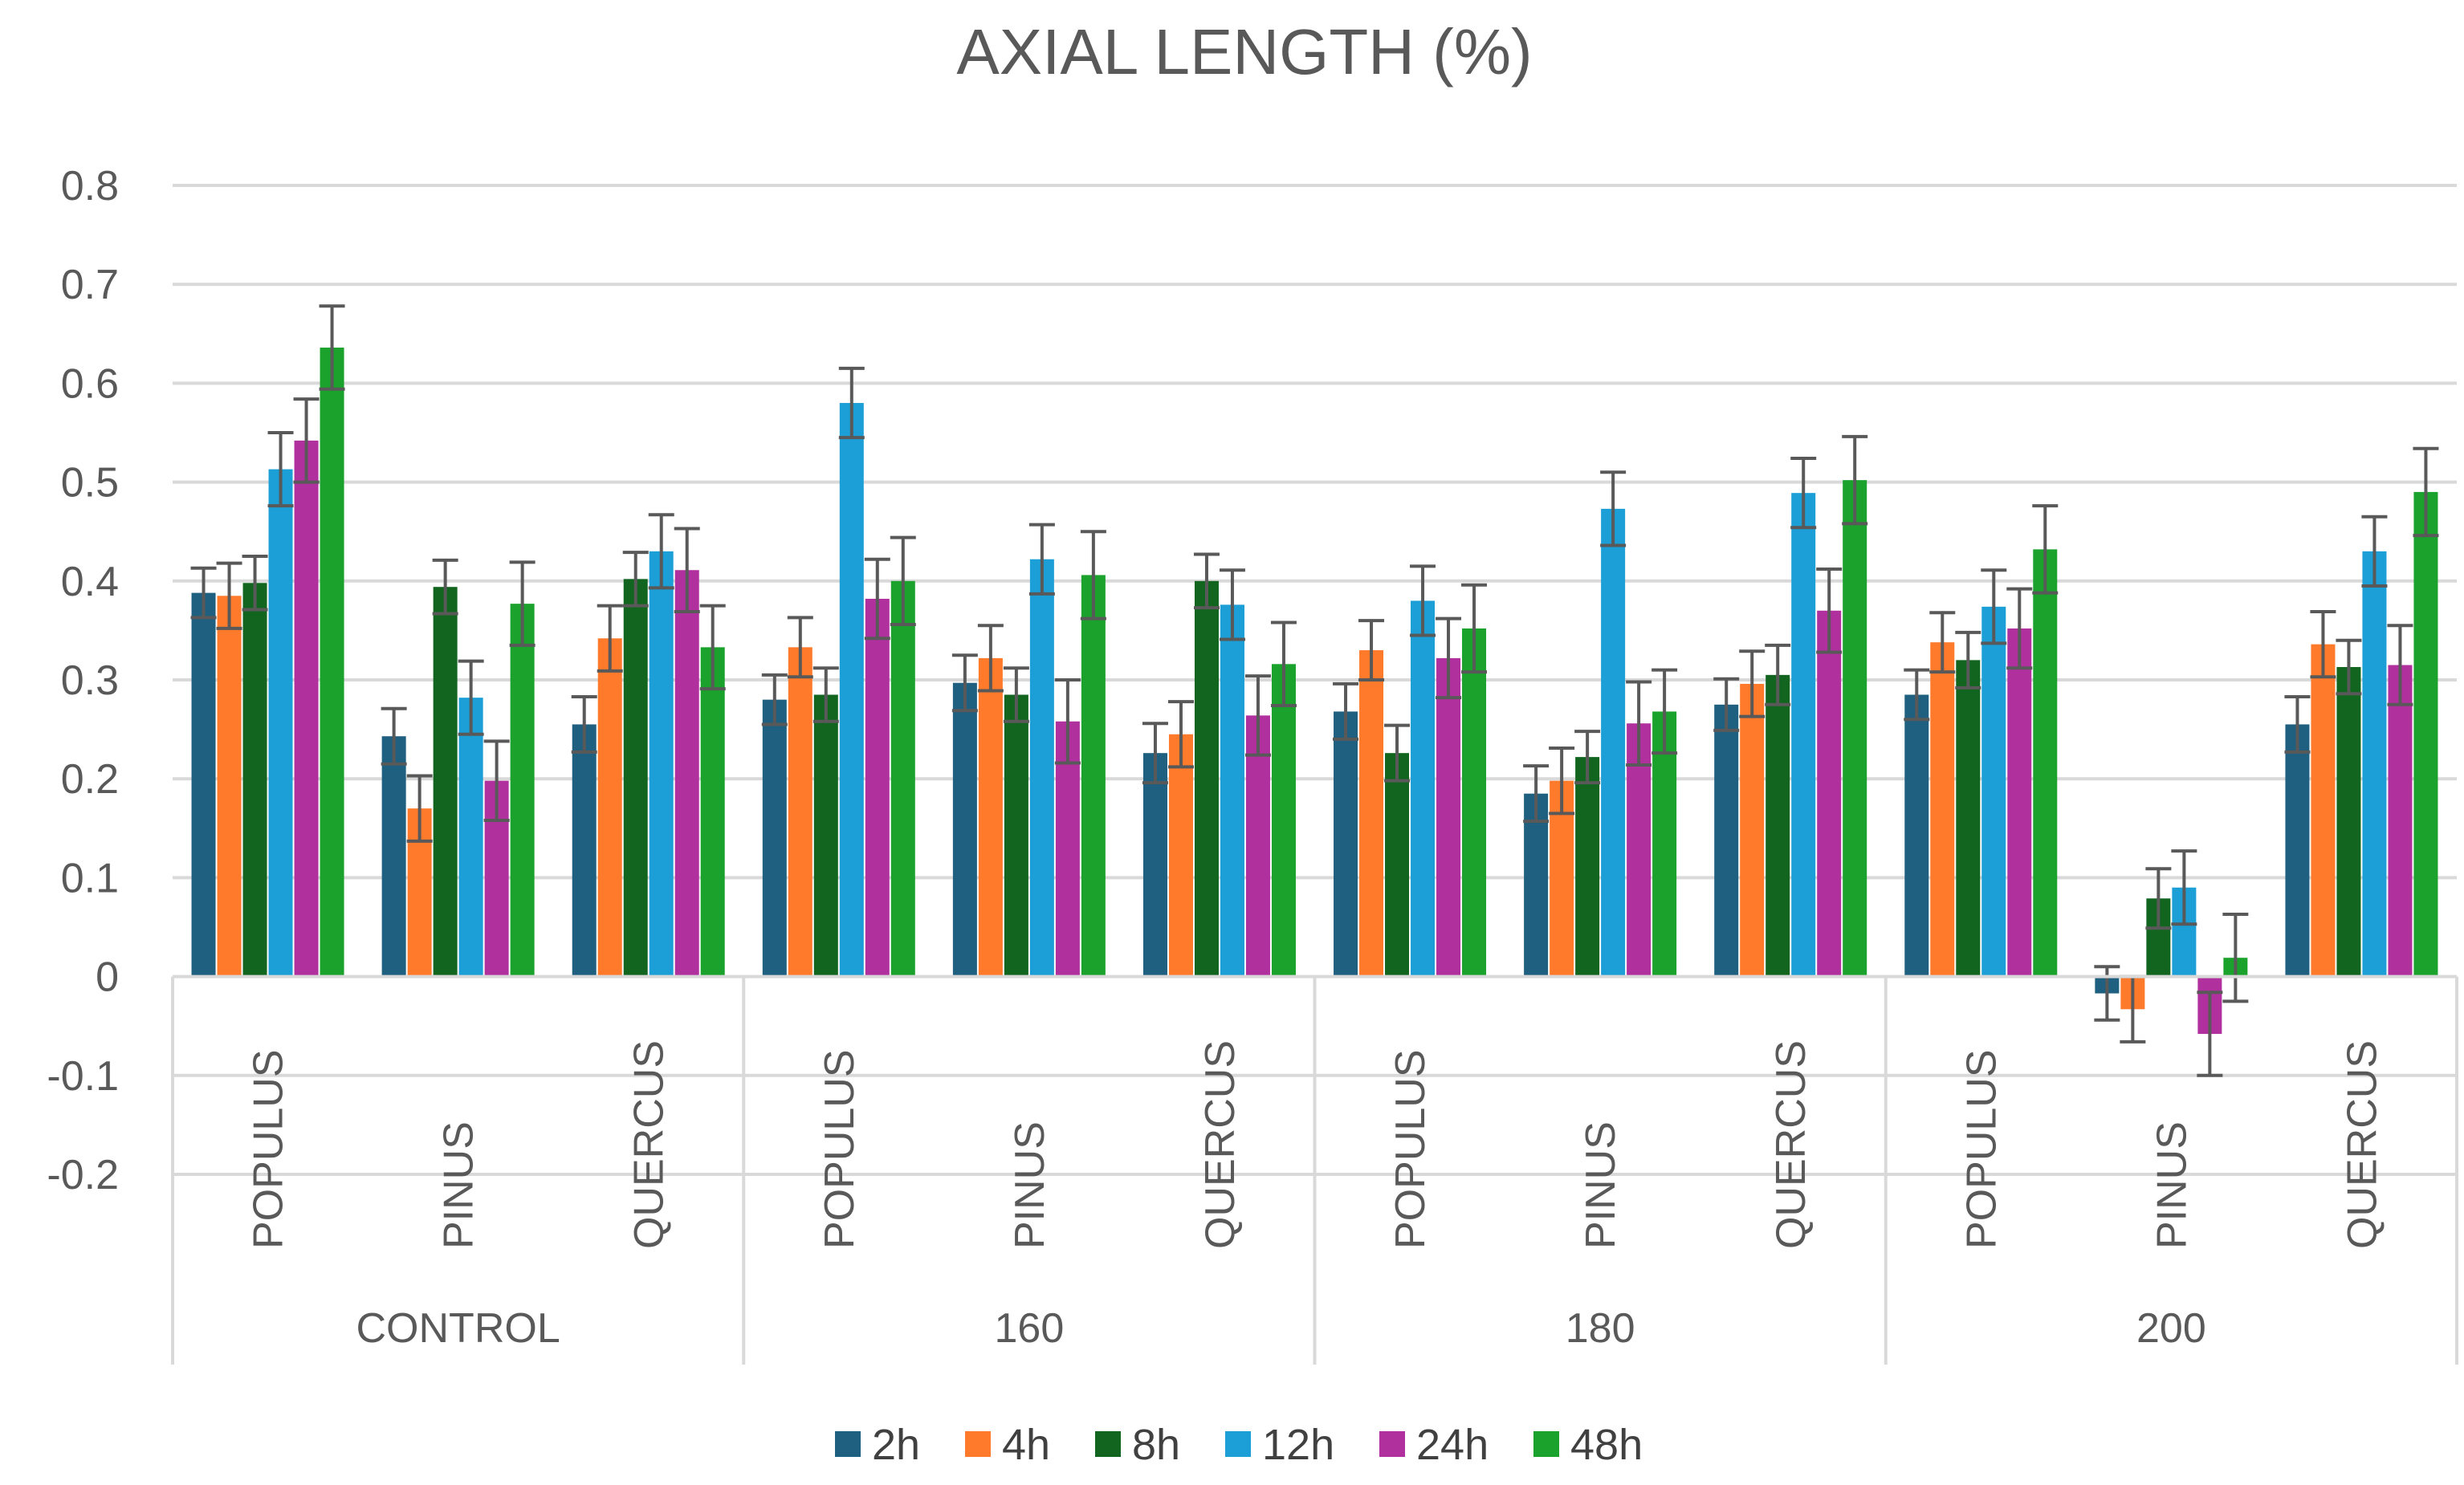  Describe the element at coordinates (1546, 1444) in the screenshot. I see `legend-swatch-48h` at that location.